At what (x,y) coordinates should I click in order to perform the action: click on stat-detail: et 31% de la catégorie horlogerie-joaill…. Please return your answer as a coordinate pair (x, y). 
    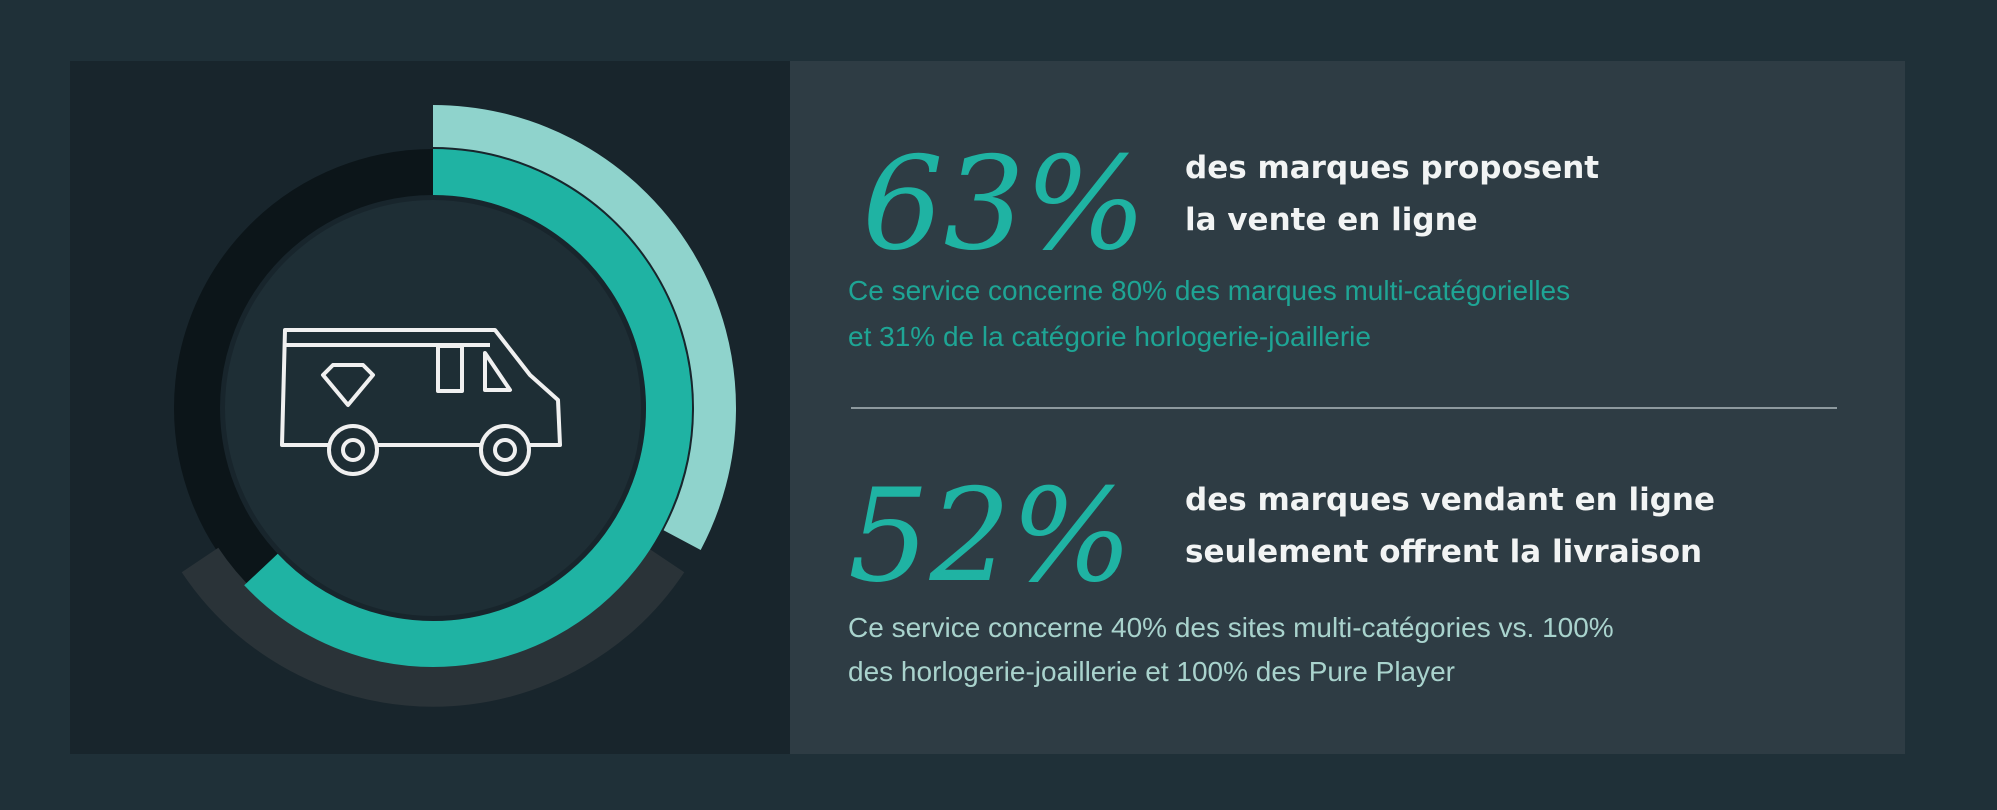
    Looking at the image, I should click on (1109, 336).